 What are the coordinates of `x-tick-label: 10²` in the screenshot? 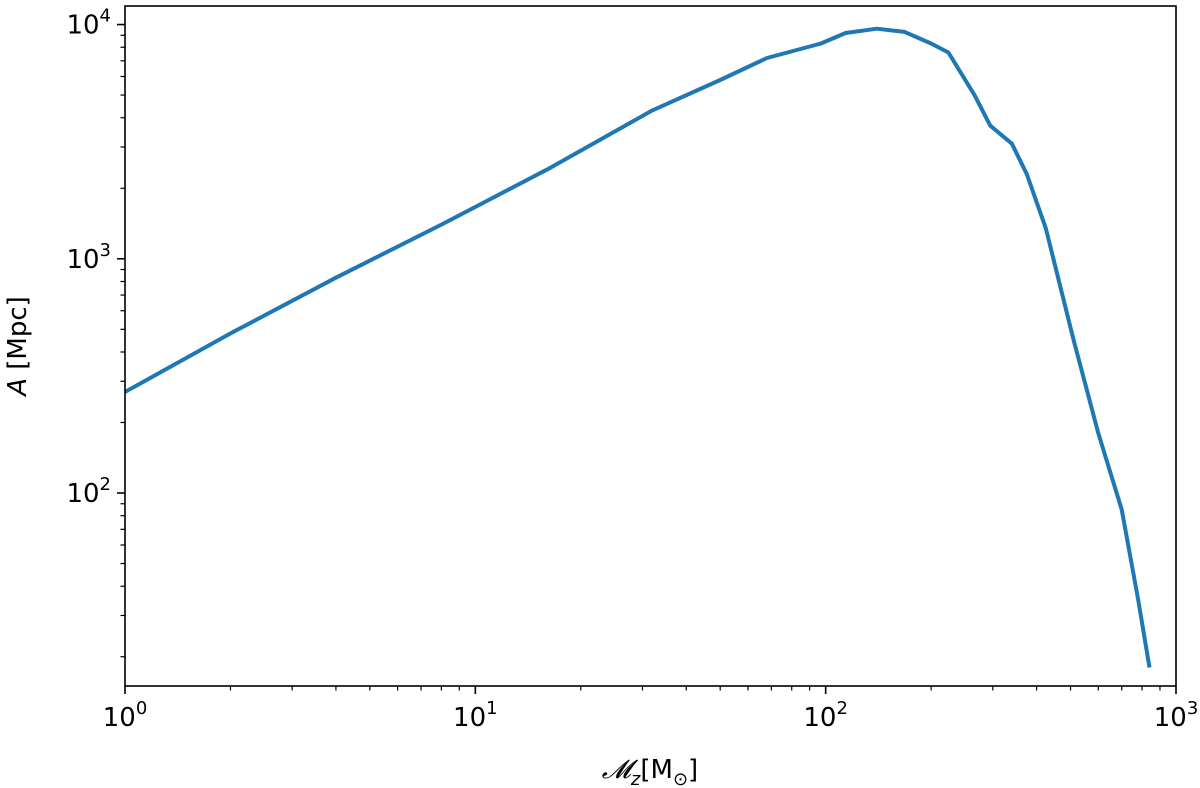 It's located at (825, 715).